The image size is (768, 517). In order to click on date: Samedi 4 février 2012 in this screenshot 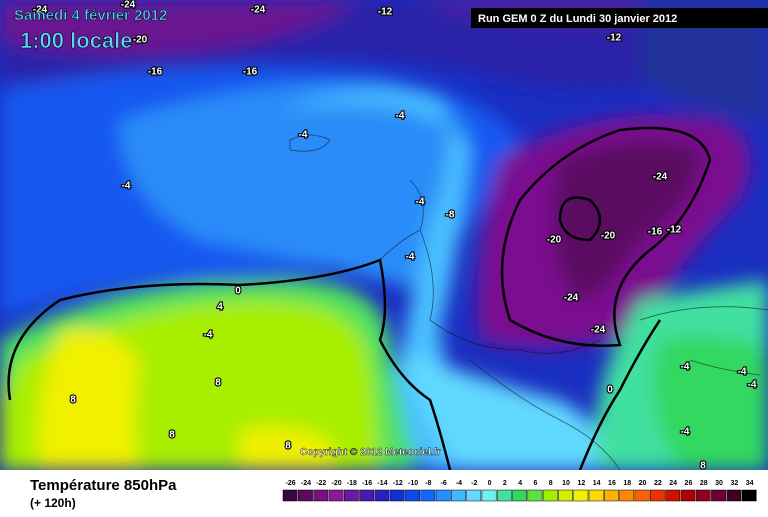, I will do `click(90, 15)`.